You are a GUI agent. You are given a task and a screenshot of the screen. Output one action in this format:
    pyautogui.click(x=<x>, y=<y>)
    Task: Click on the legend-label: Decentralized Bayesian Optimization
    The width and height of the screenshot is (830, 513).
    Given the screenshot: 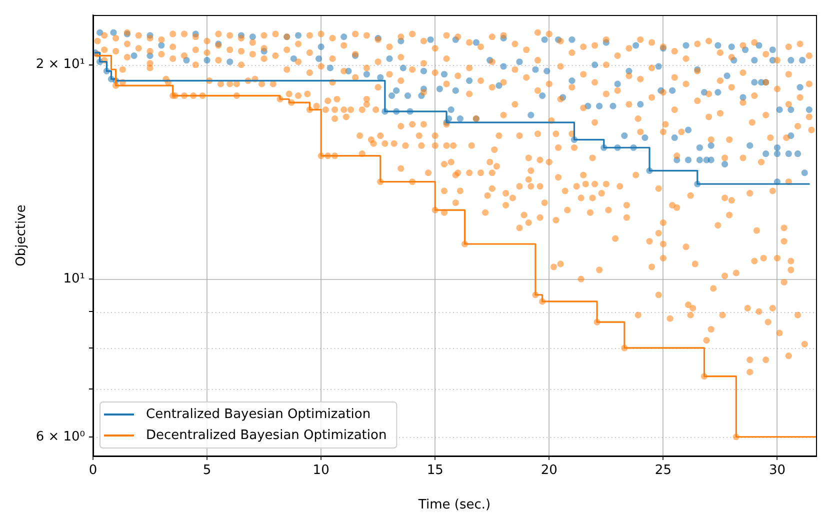 What is the action you would take?
    pyautogui.click(x=266, y=435)
    